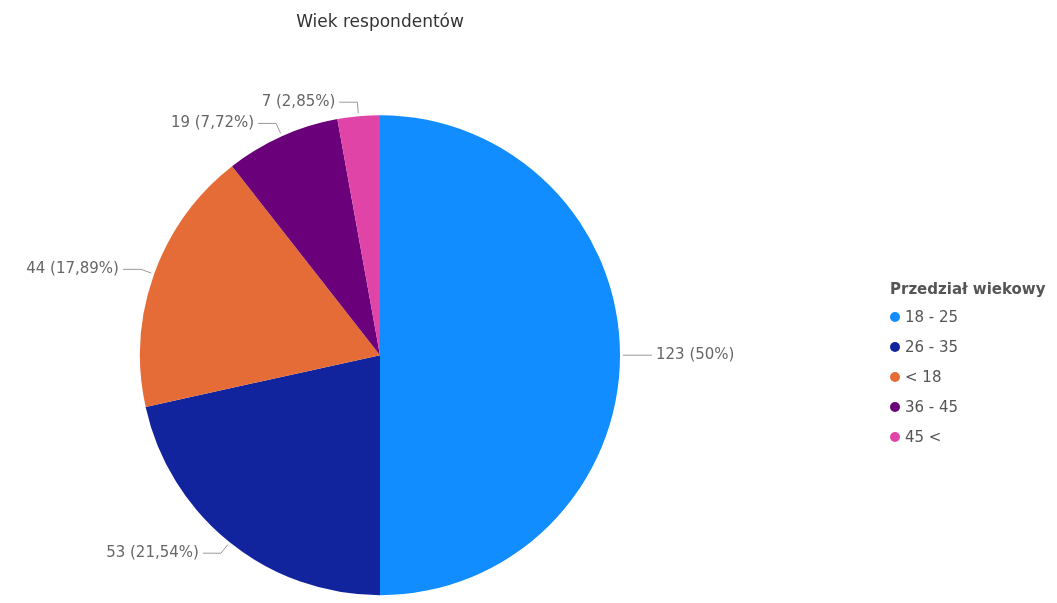 The image size is (1057, 603). Describe the element at coordinates (72, 268) in the screenshot. I see `data-label: 44 (17,89%)` at that location.